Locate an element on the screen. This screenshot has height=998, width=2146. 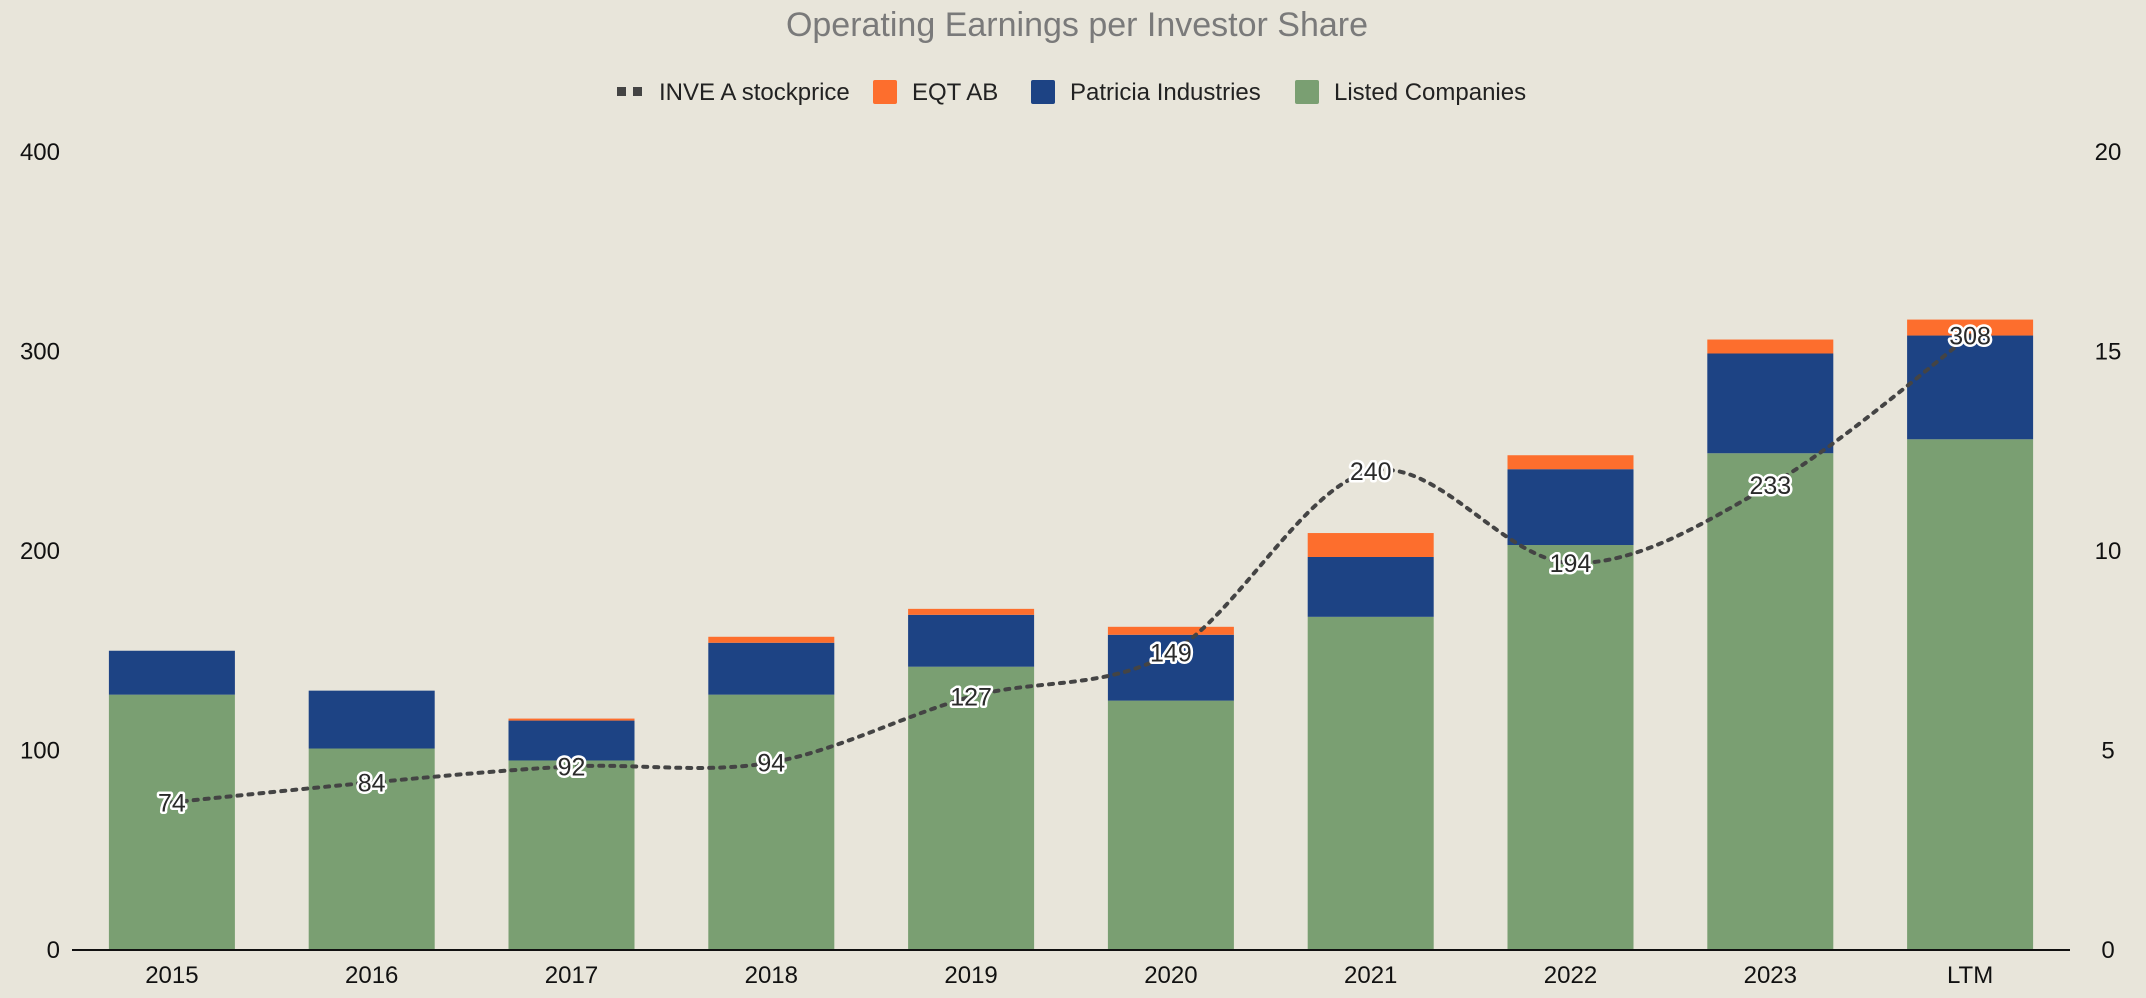
x-tick-label-2020: 2020 is located at coordinates (1170, 975).